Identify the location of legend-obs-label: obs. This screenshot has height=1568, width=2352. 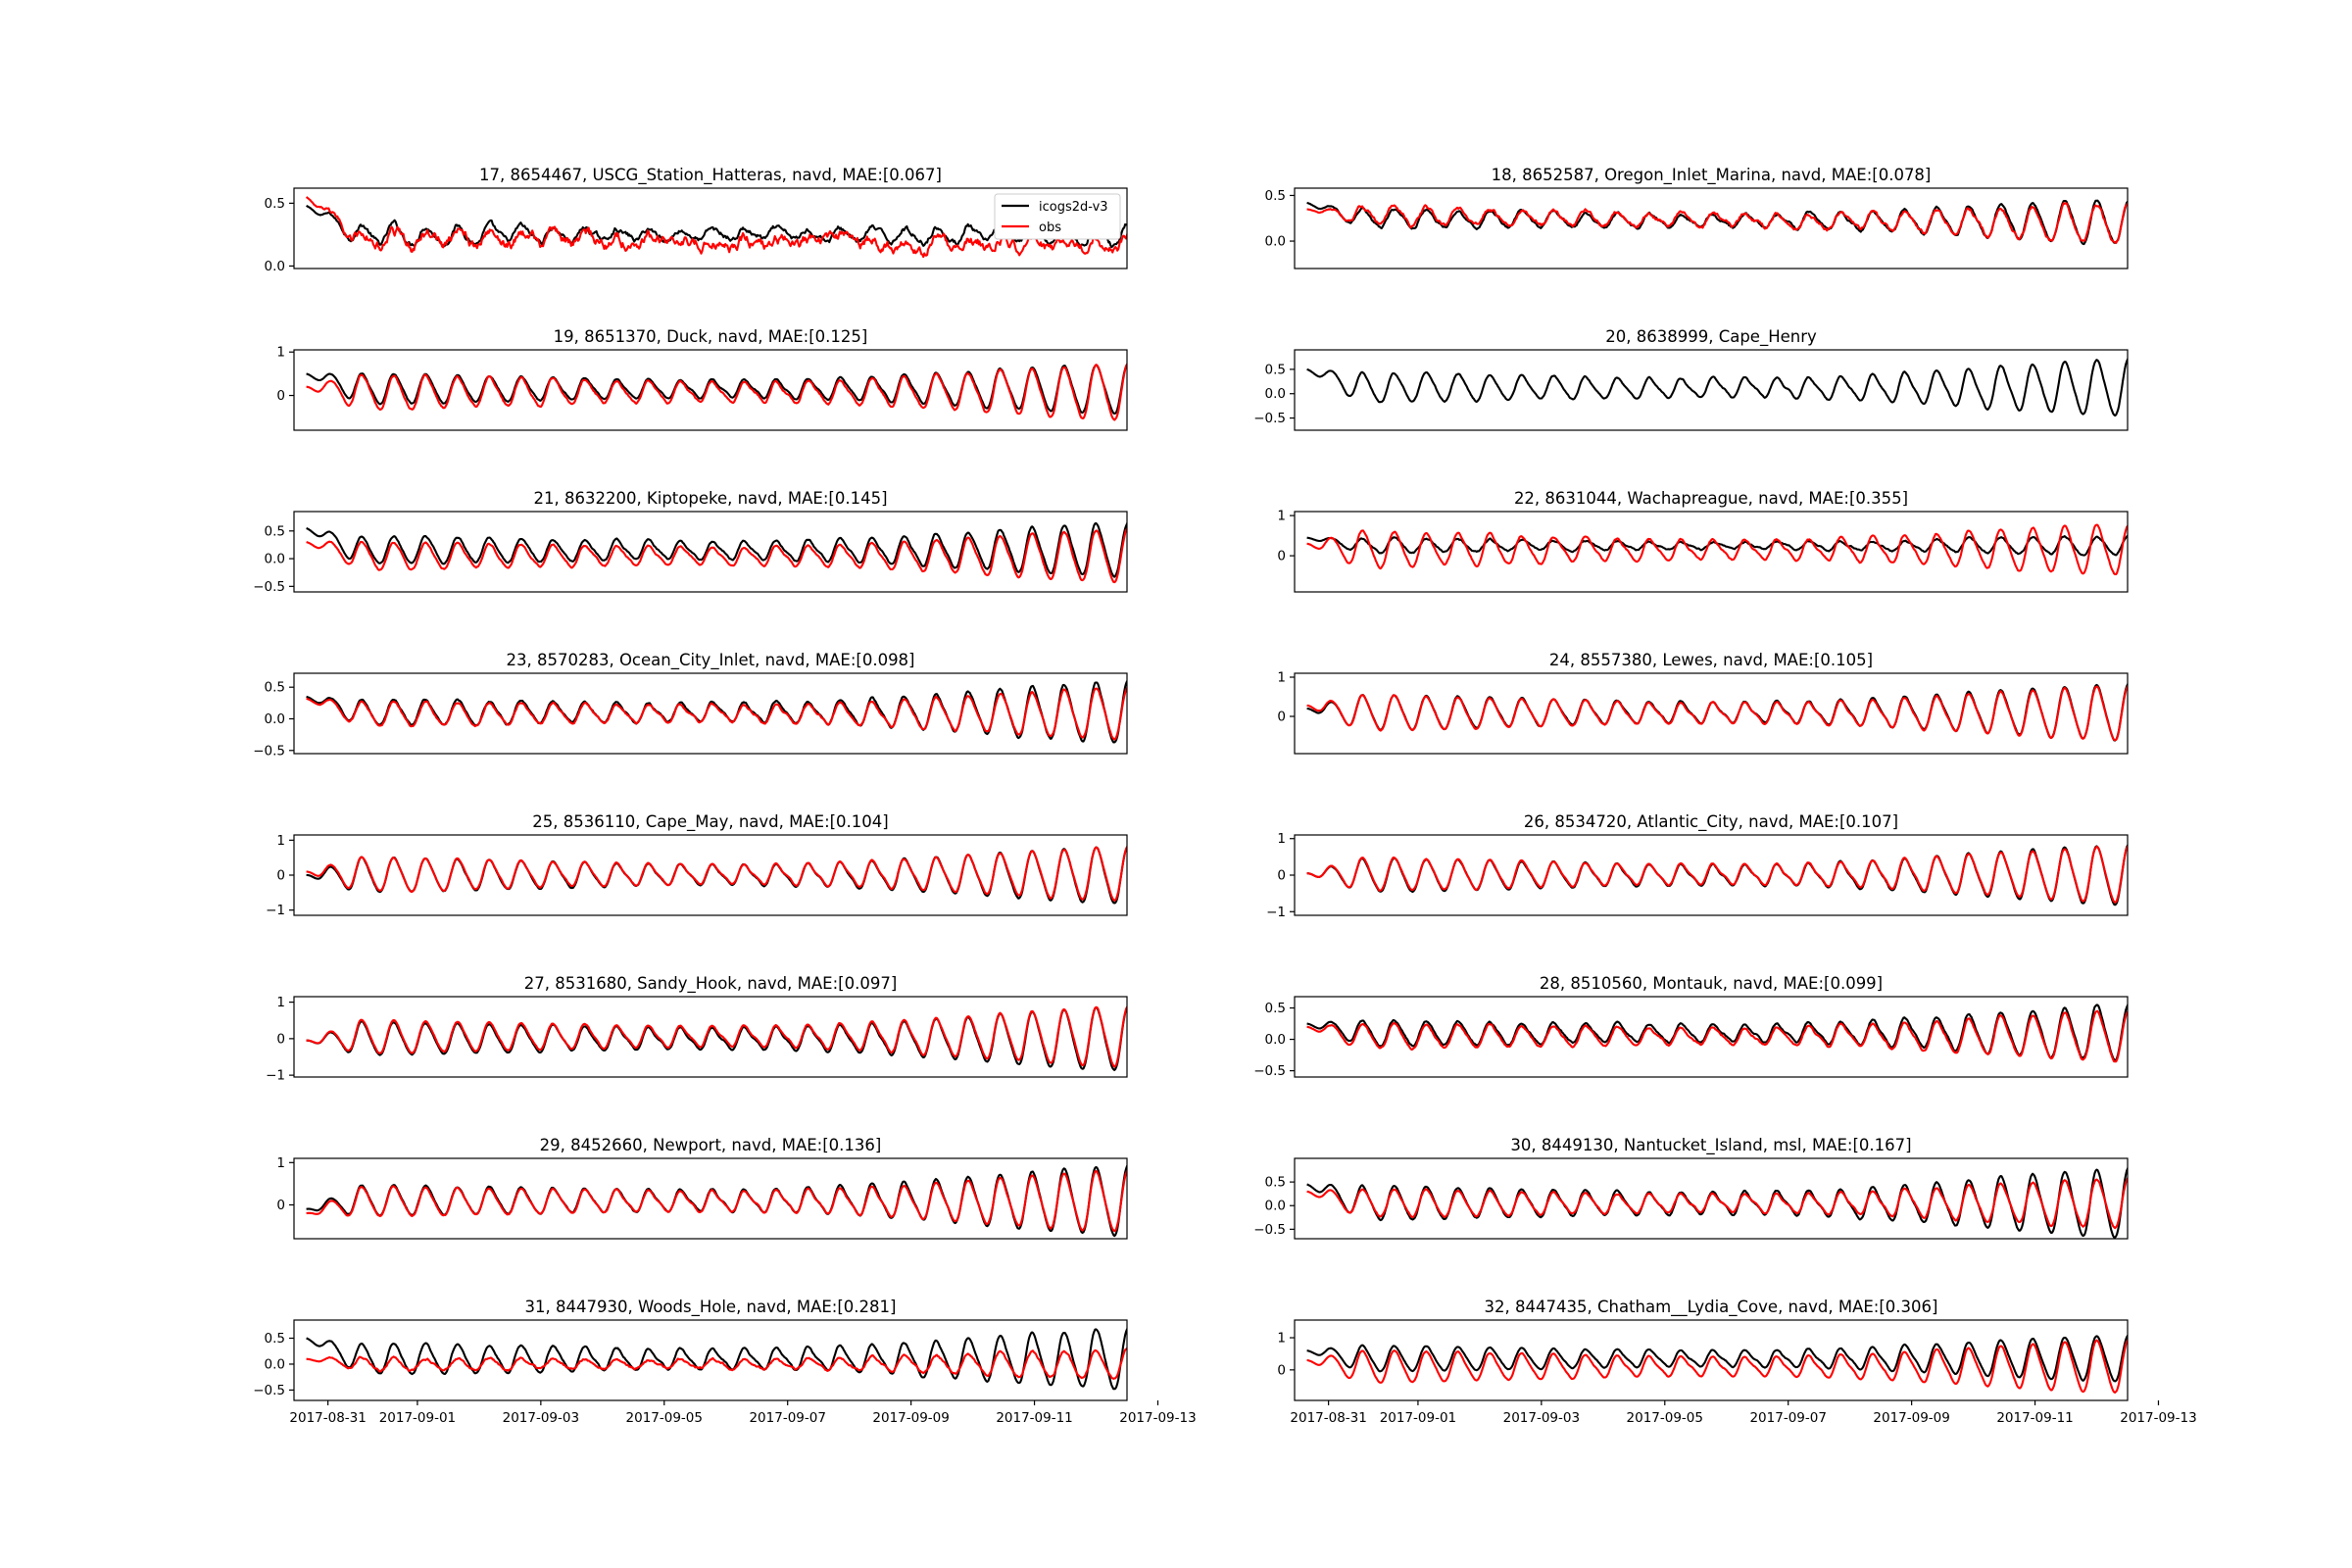
(1050, 227).